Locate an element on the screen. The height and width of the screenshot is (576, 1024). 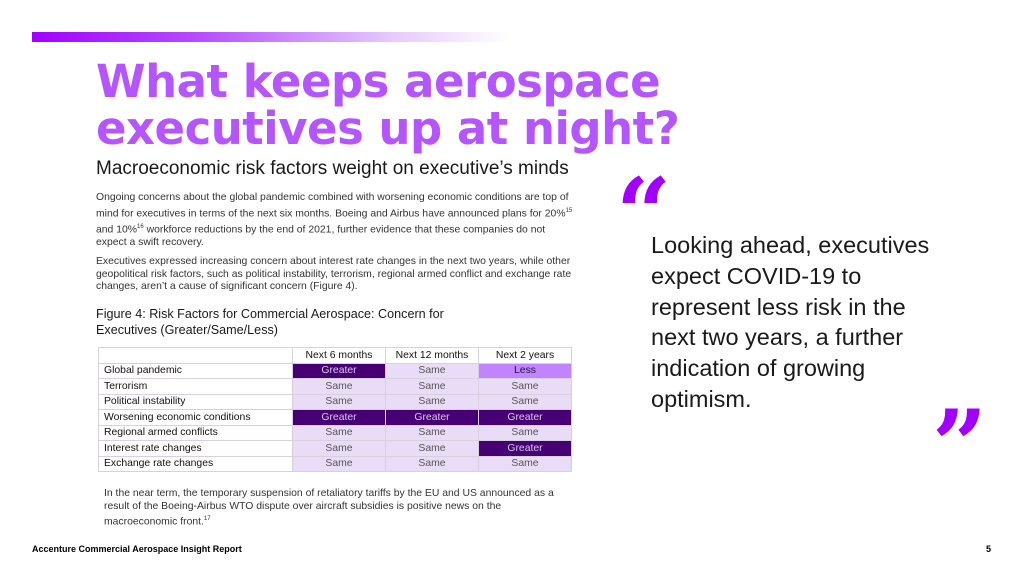
page-title-line-2: executives up at night? is located at coordinates (388, 128).